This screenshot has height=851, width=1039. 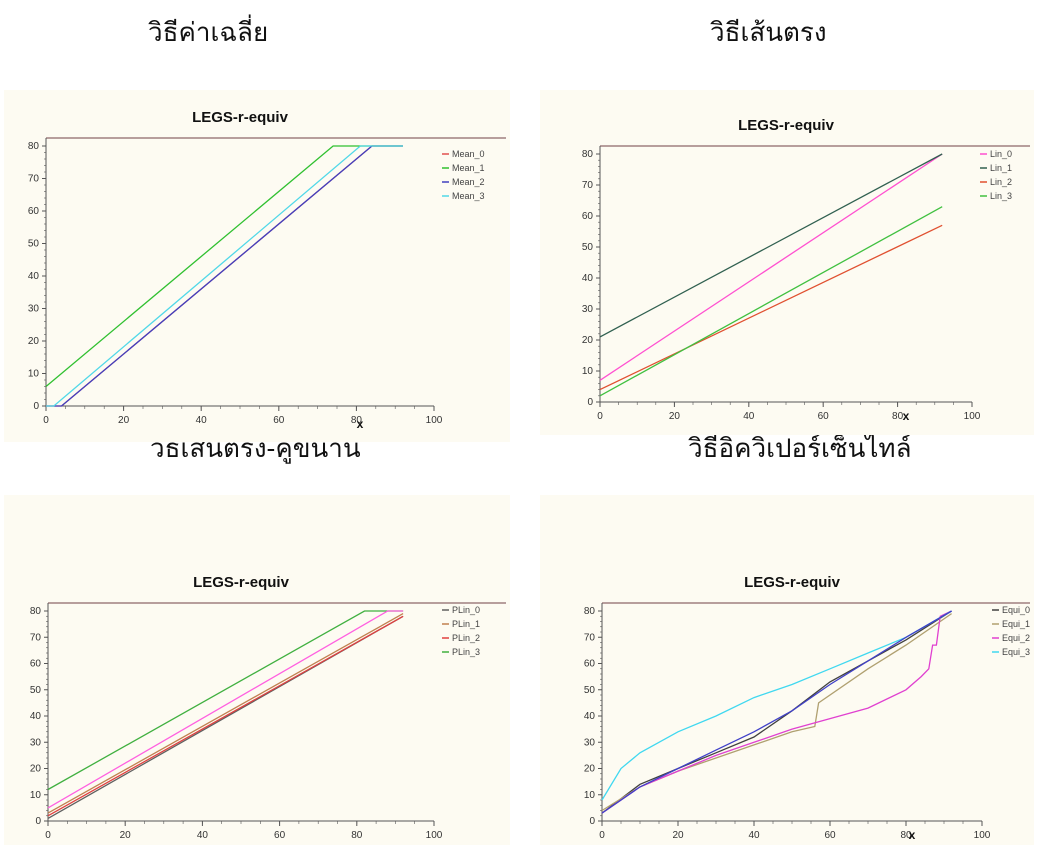 What do you see at coordinates (468, 182) in the screenshot?
I see `legend-label: Mean_2` at bounding box center [468, 182].